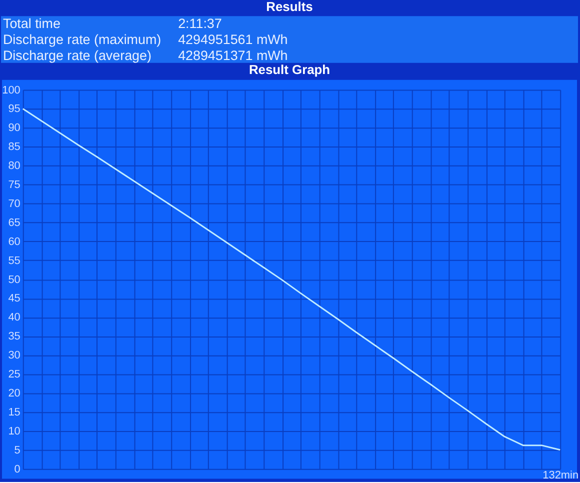 This screenshot has width=580, height=483. I want to click on y-tick-label: 70, so click(14, 204).